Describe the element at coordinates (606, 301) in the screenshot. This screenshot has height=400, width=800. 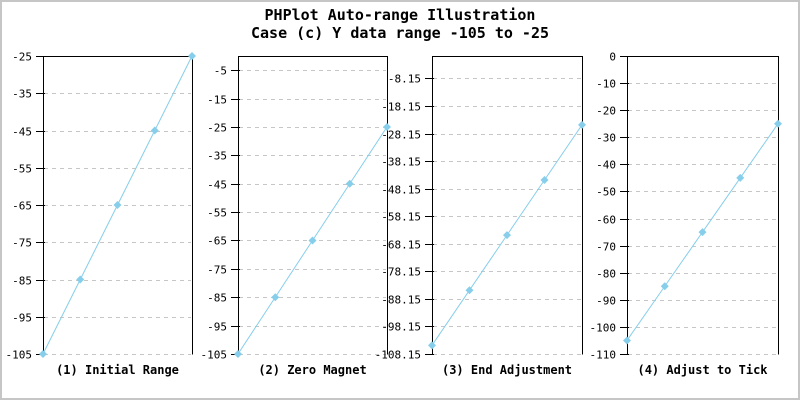
I see `y-tick-label: -90` at that location.